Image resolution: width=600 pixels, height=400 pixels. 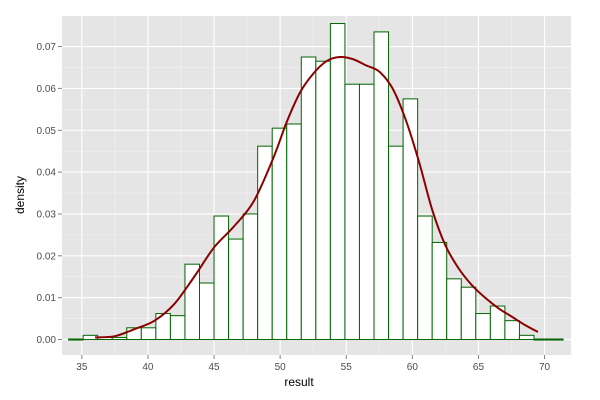 What do you see at coordinates (47, 89) in the screenshot?
I see `y-tick-label: 0.06` at bounding box center [47, 89].